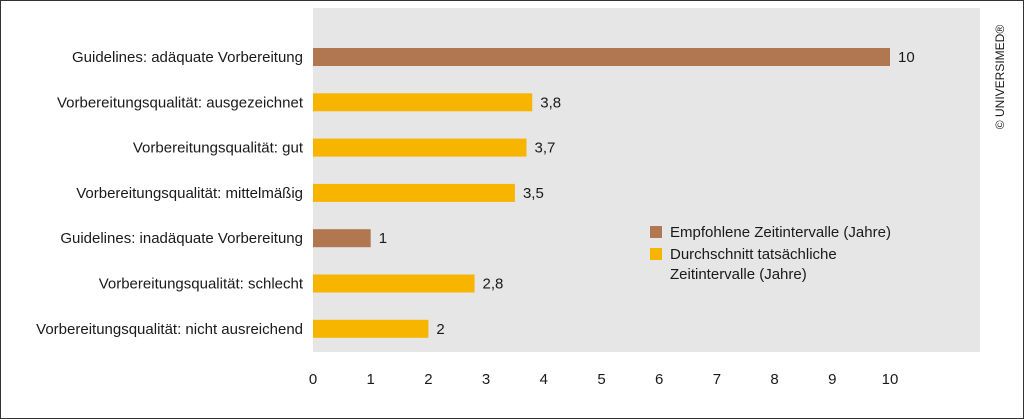 The height and width of the screenshot is (419, 1024). What do you see at coordinates (486, 379) in the screenshot?
I see `x-tick-label: 3` at bounding box center [486, 379].